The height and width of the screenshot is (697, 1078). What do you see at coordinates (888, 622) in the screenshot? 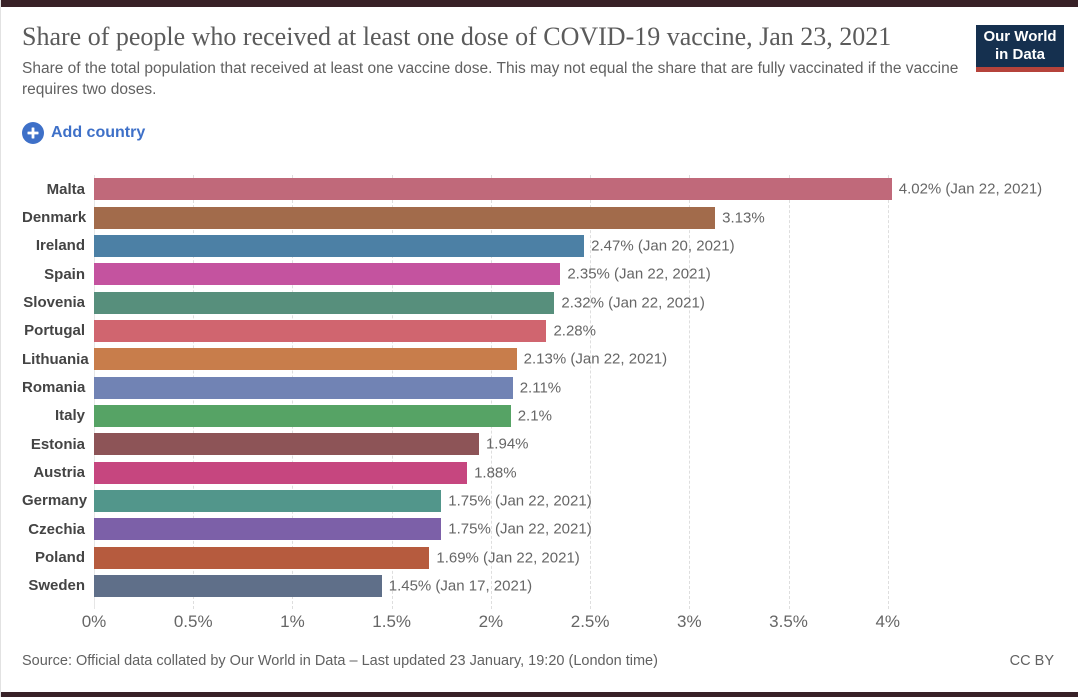
I see `x-tick-label: 4%` at bounding box center [888, 622].